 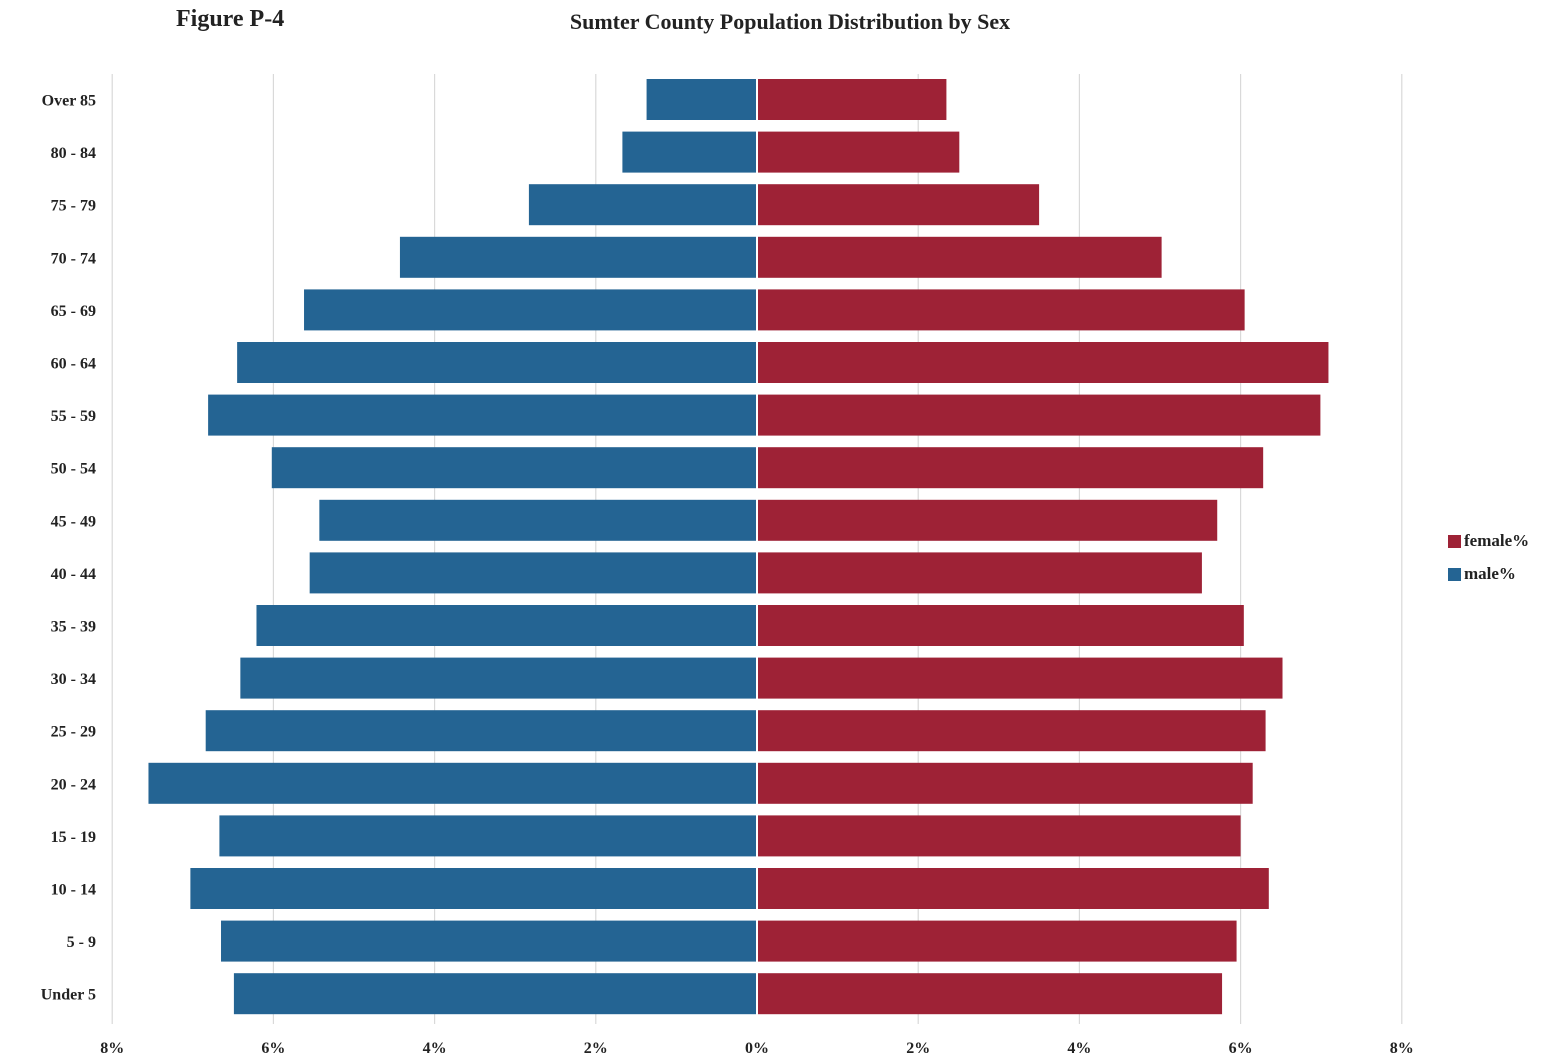 I want to click on category-label: 60 - 64, so click(x=73, y=364).